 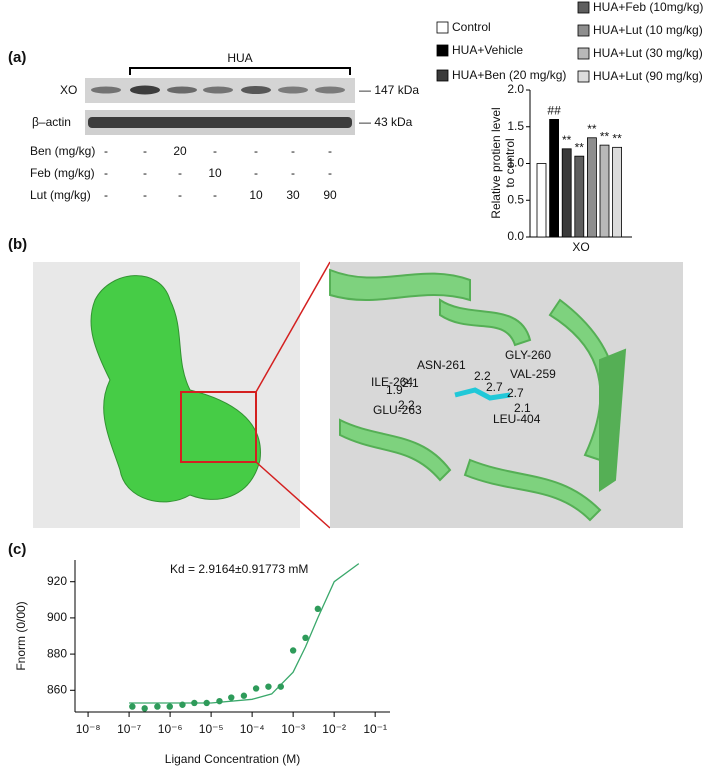 I want to click on zoom-box, so click(x=218, y=427).